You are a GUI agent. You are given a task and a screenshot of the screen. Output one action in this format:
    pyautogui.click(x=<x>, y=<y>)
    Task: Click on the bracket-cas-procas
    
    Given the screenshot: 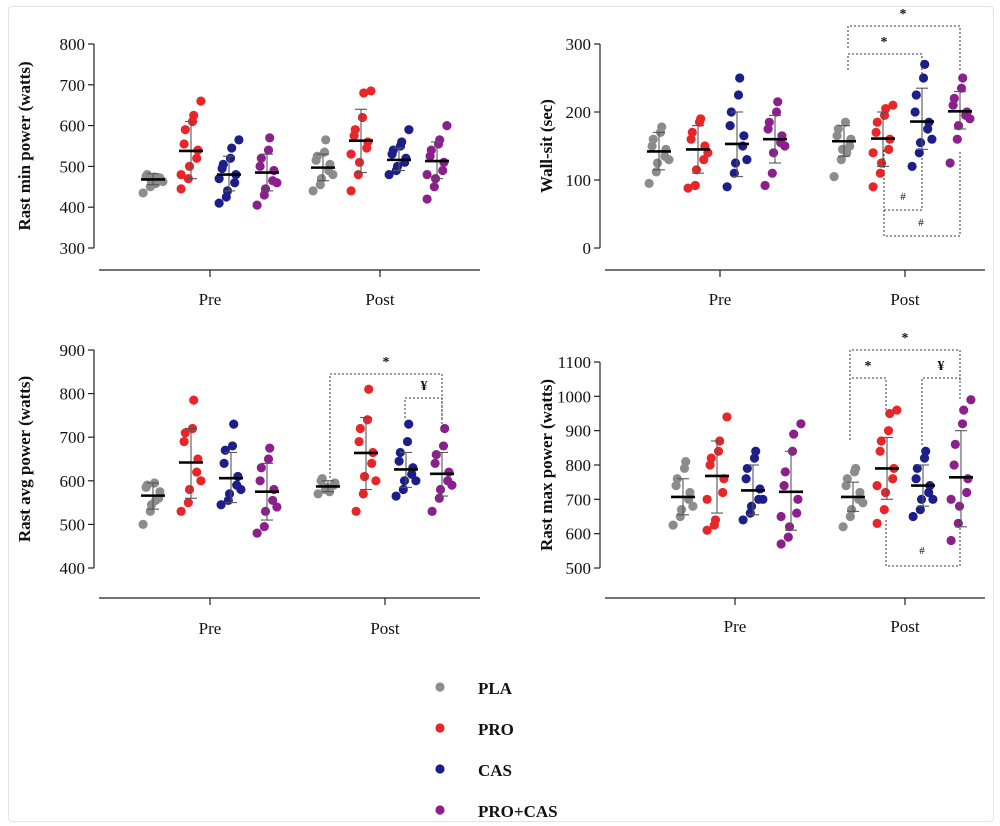 What is the action you would take?
    pyautogui.click(x=423, y=407)
    